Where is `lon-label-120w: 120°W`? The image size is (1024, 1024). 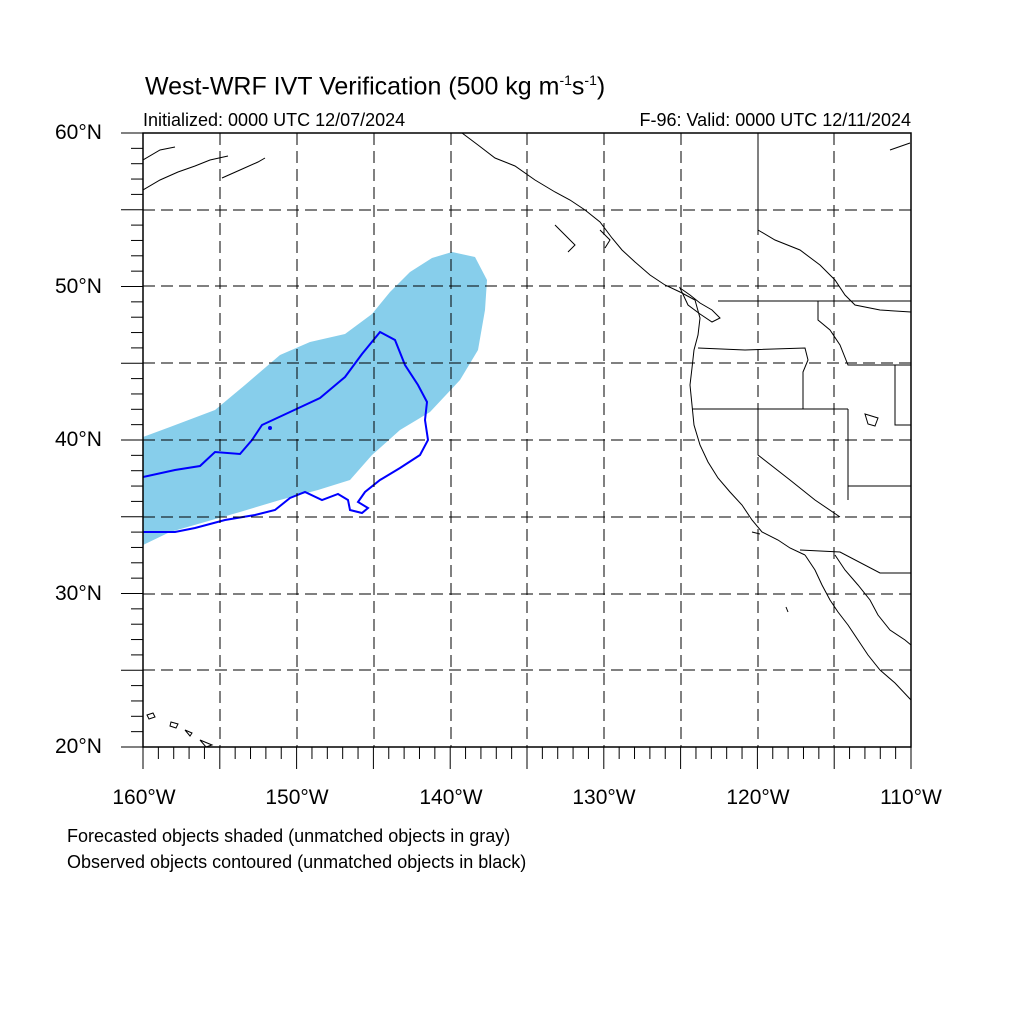
lon-label-120w: 120°W is located at coordinates (758, 797).